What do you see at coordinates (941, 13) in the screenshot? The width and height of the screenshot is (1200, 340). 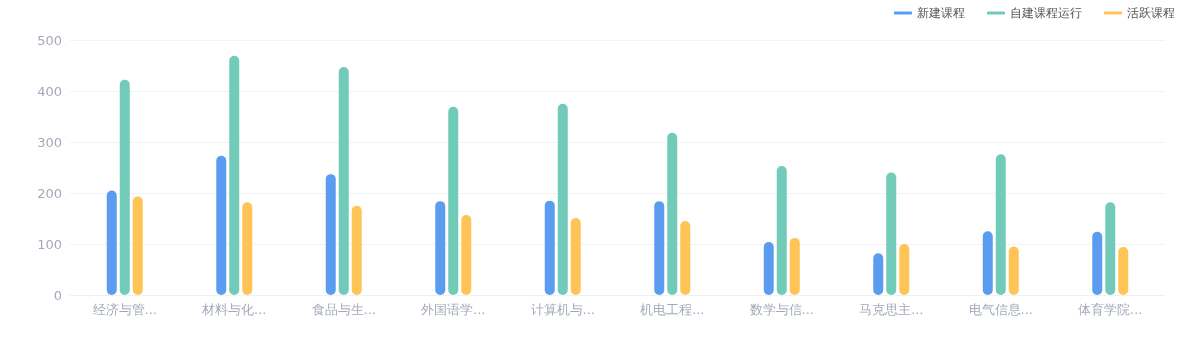 I see `legend-label: 新建课程` at bounding box center [941, 13].